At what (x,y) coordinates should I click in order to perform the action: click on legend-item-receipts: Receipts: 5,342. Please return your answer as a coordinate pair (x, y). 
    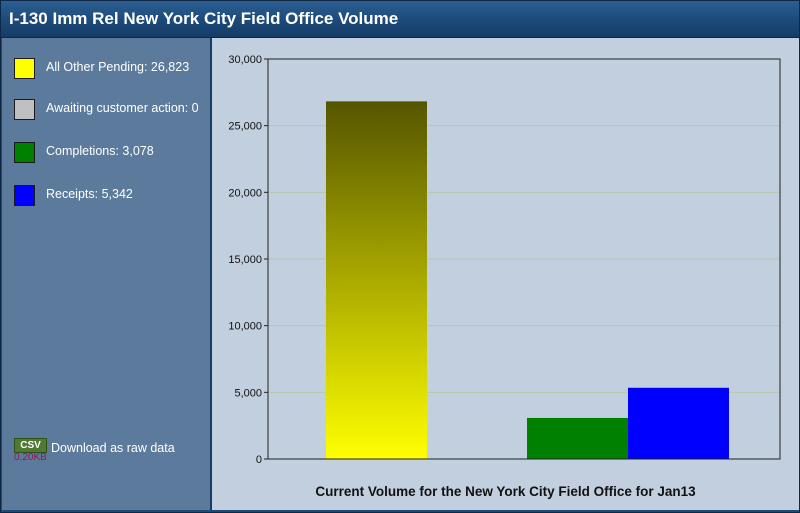
    Looking at the image, I should click on (111, 196).